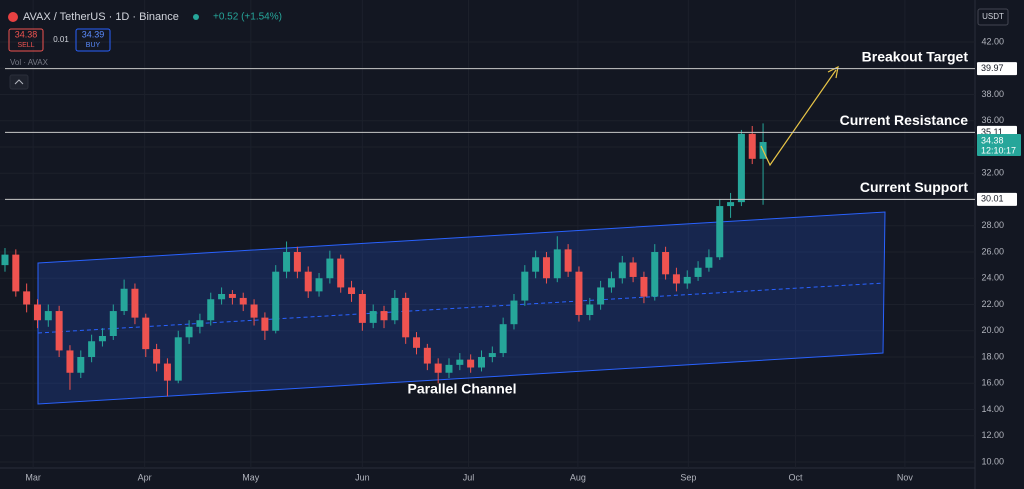  I want to click on y-tick-label: 18.00, so click(992, 356).